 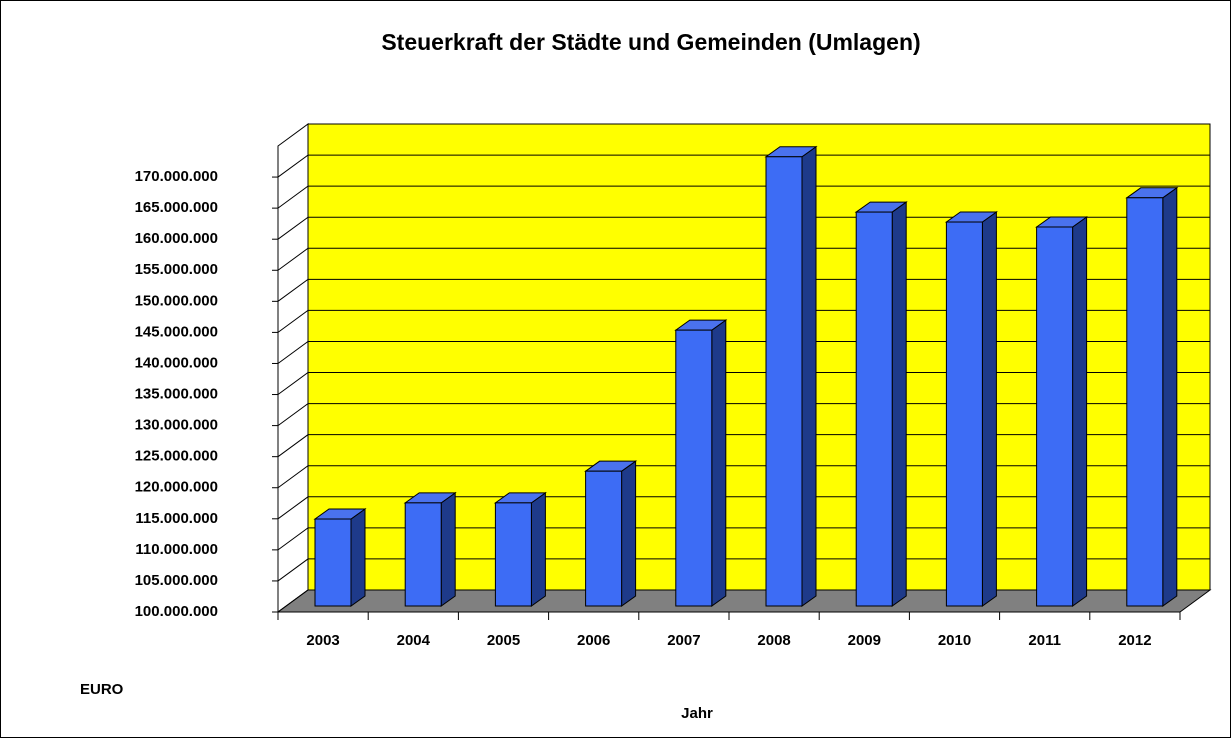 I want to click on x-tick-label: 2009, so click(x=864, y=640).